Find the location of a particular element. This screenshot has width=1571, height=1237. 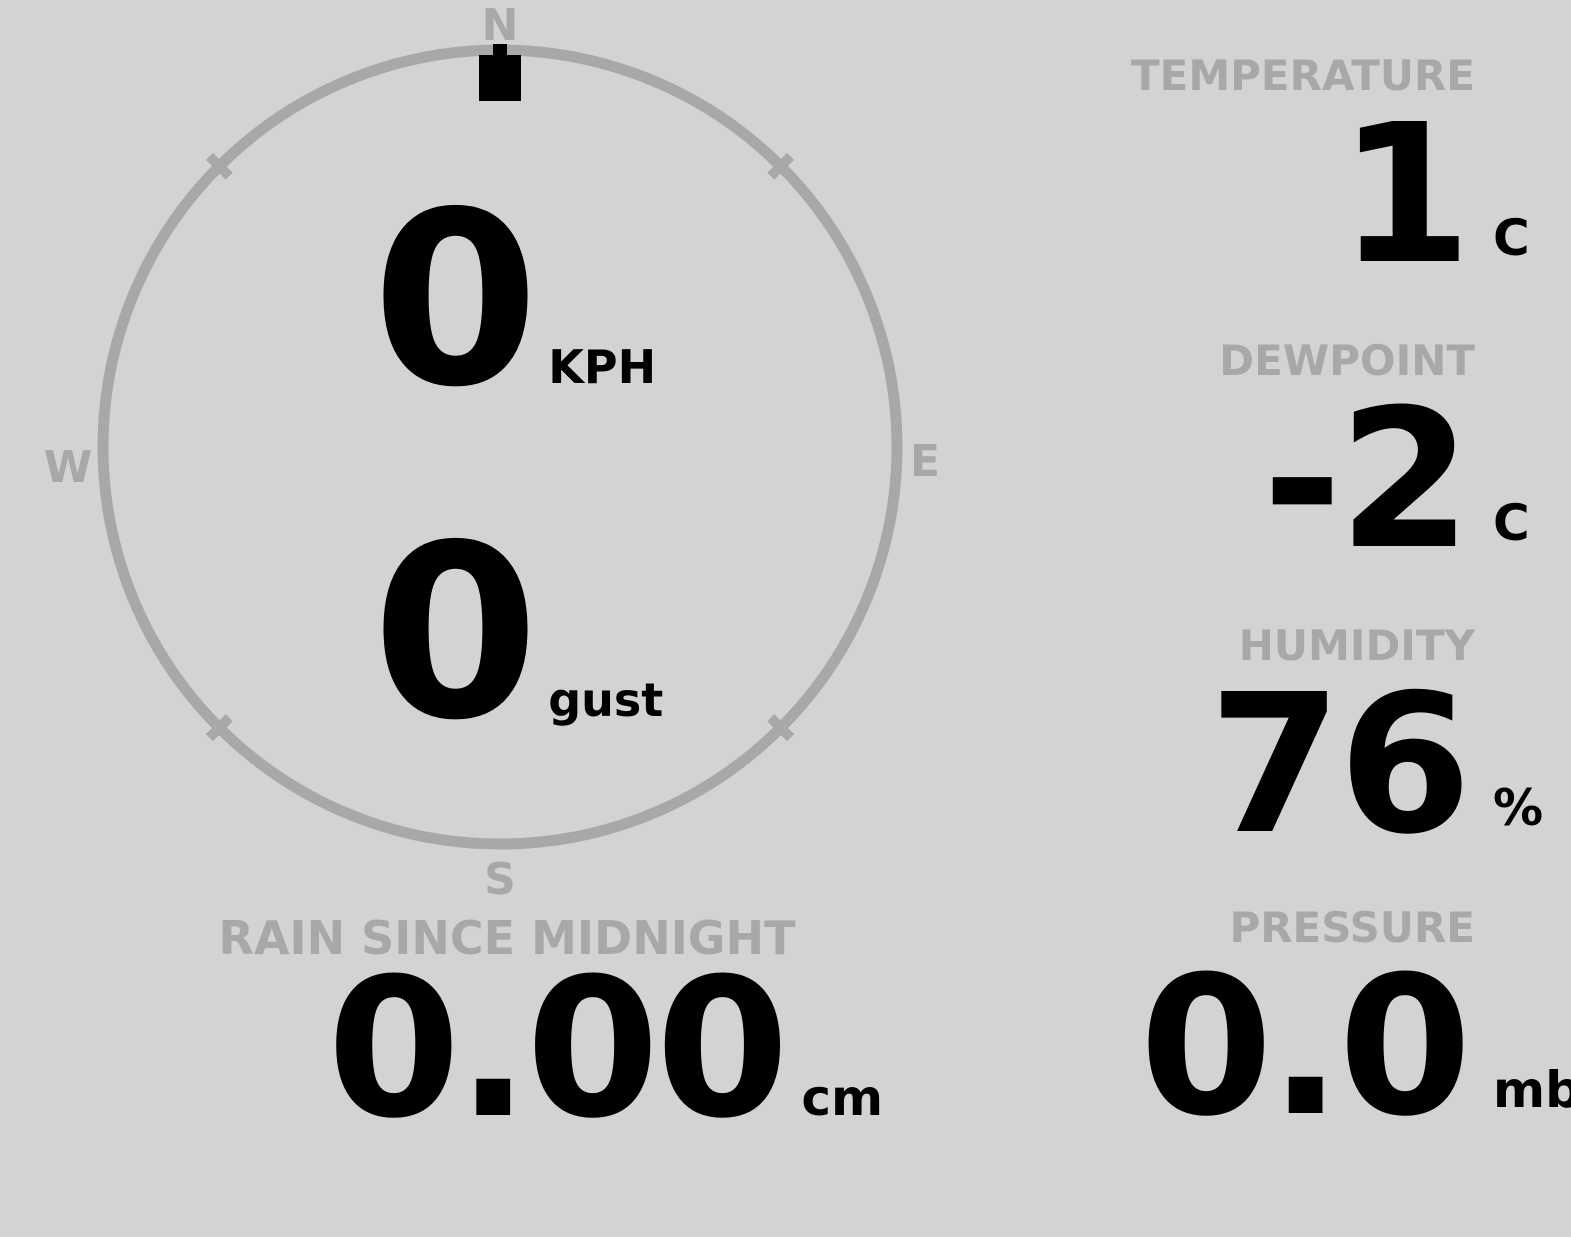

temperature-label: TEMPERATURE is located at coordinates (1303, 75).